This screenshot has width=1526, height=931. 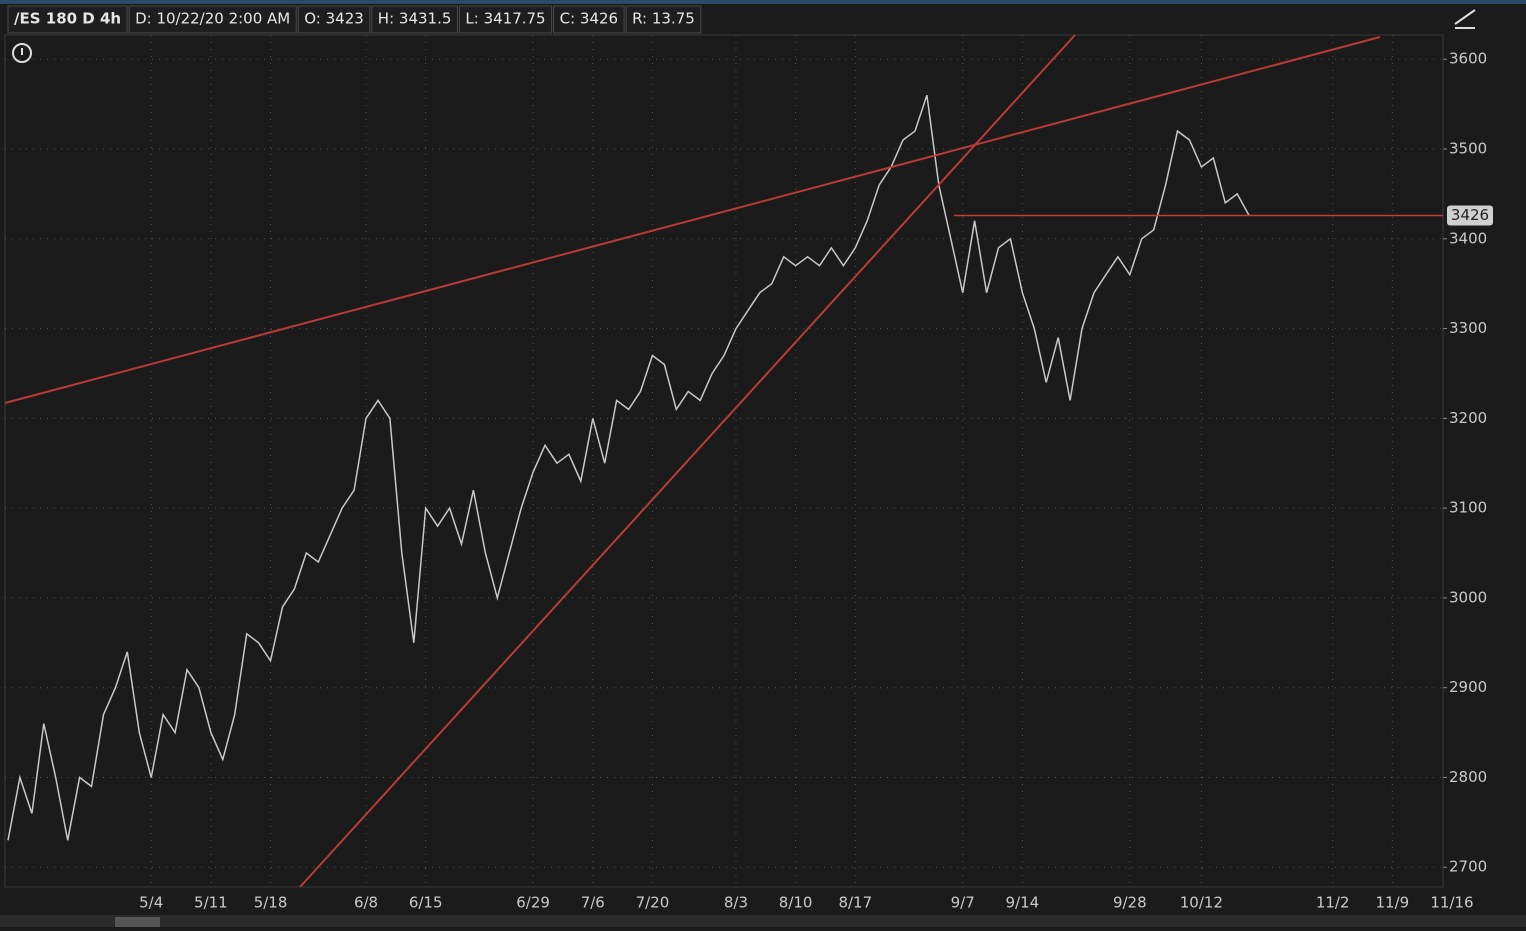 I want to click on x-tick-label: 11/9, so click(x=1392, y=903).